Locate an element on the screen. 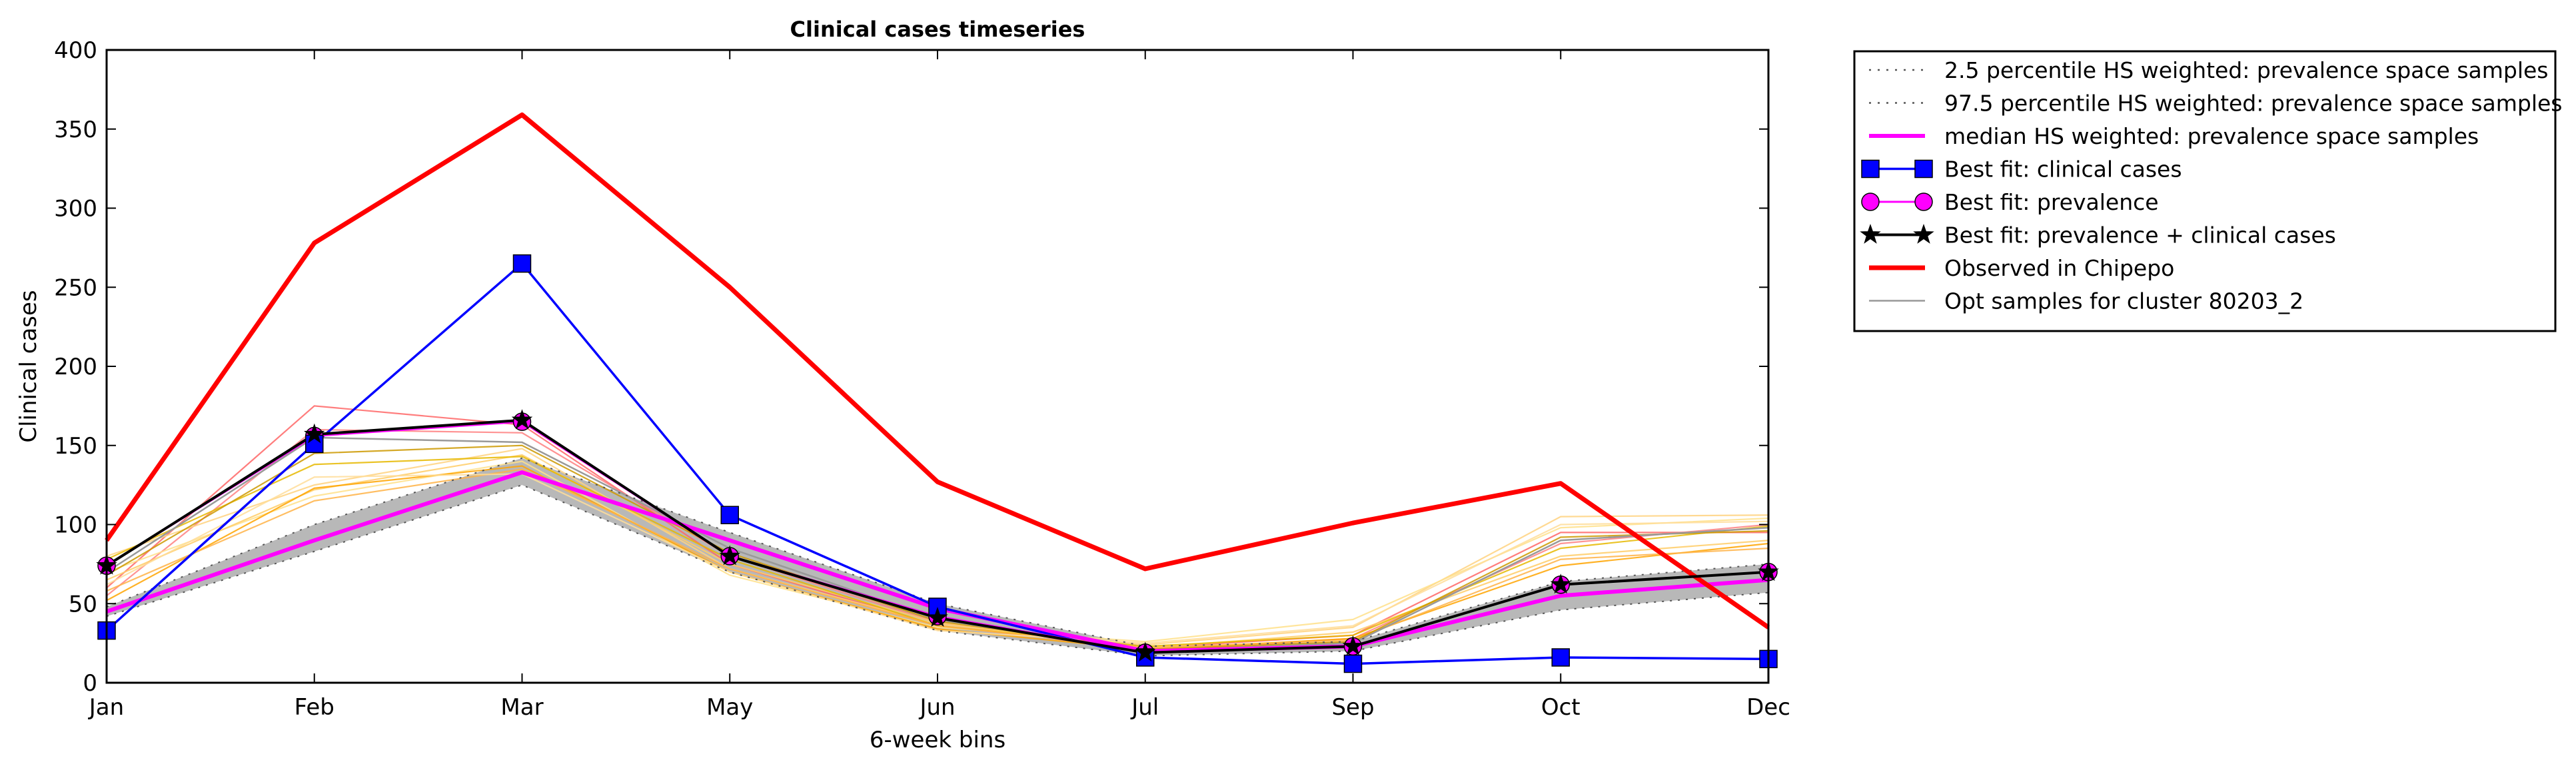 The image size is (2576, 772). x-axis-title: 6-week bins is located at coordinates (938, 740).